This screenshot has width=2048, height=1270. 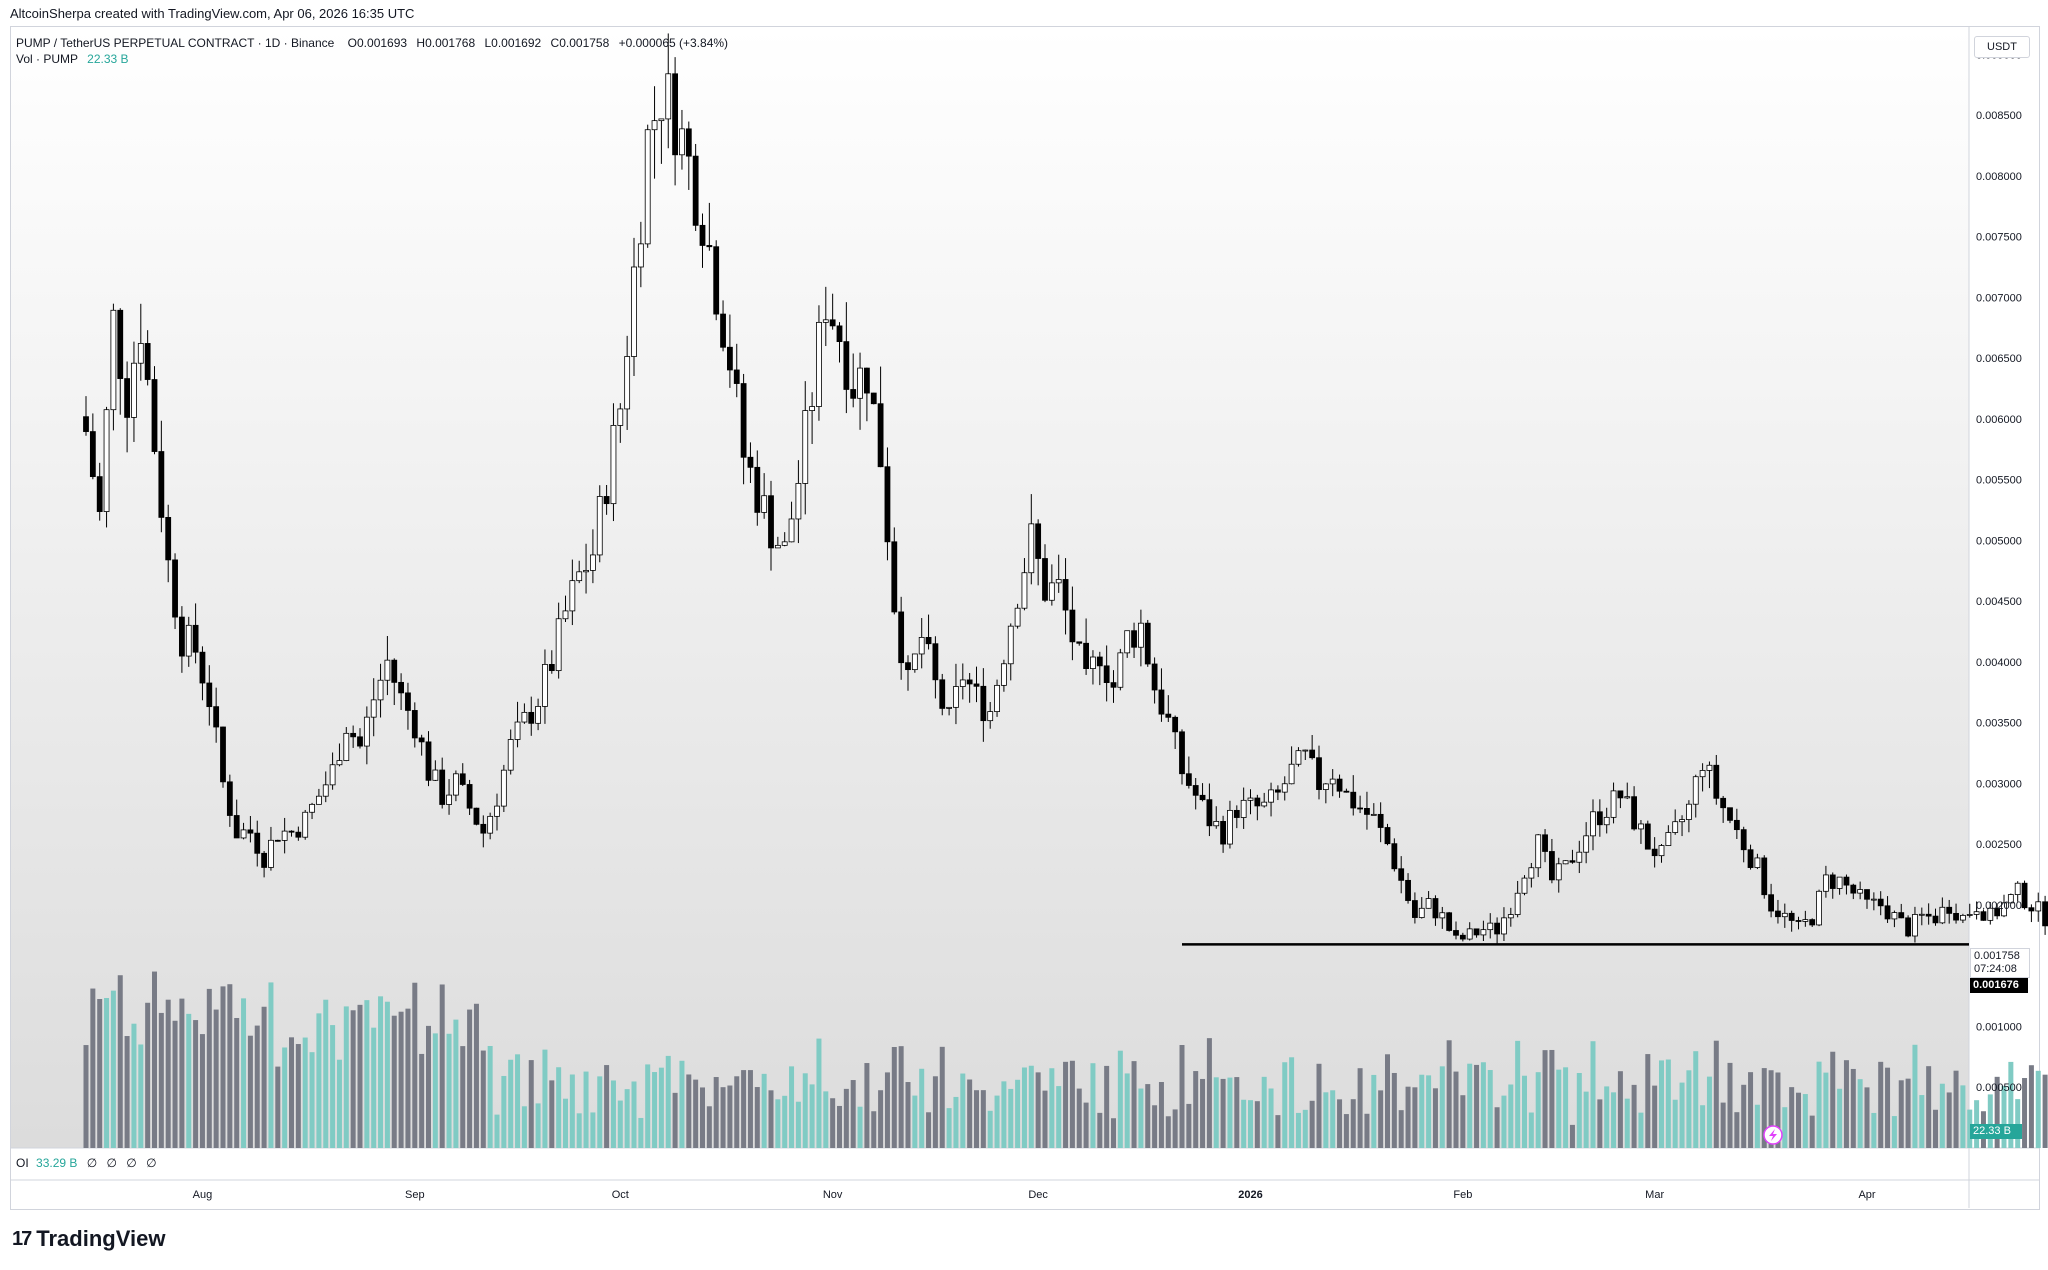 I want to click on currency-unit-button: USDT, so click(x=2002, y=47).